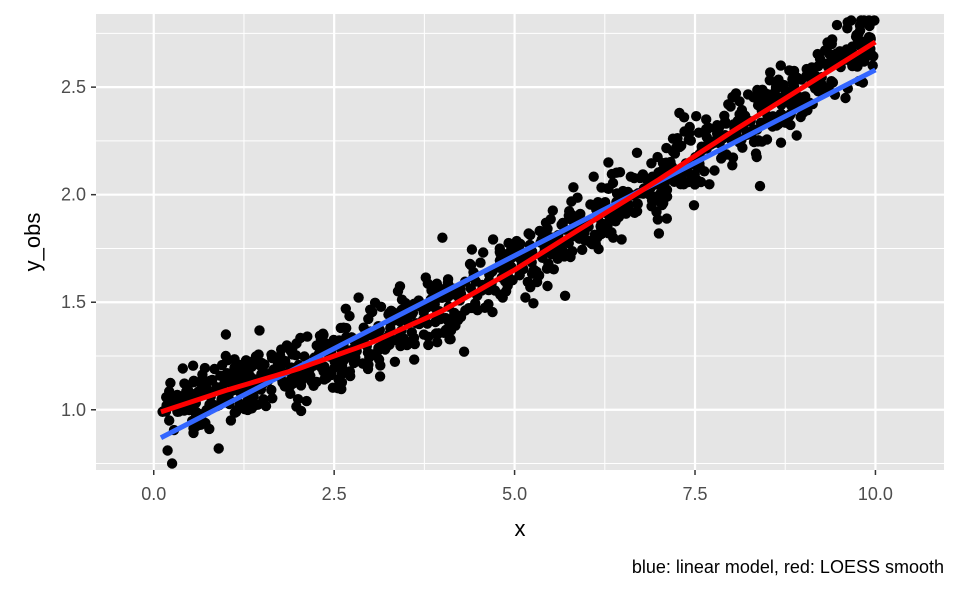 The width and height of the screenshot is (960, 593). I want to click on y-axis-title: y_obs, so click(32, 242).